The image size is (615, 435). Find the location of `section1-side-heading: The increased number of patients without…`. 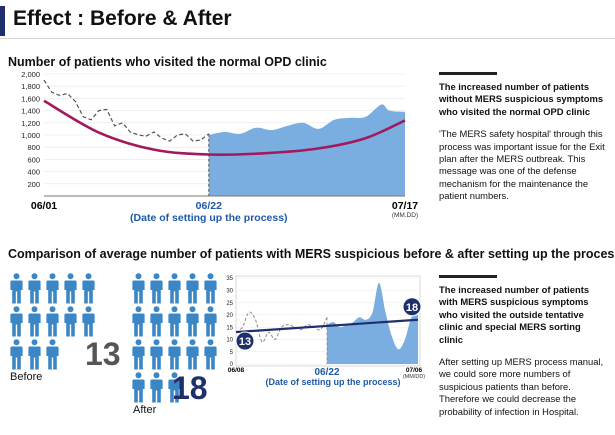

section1-side-heading: The increased number of patients without… is located at coordinates (521, 99).